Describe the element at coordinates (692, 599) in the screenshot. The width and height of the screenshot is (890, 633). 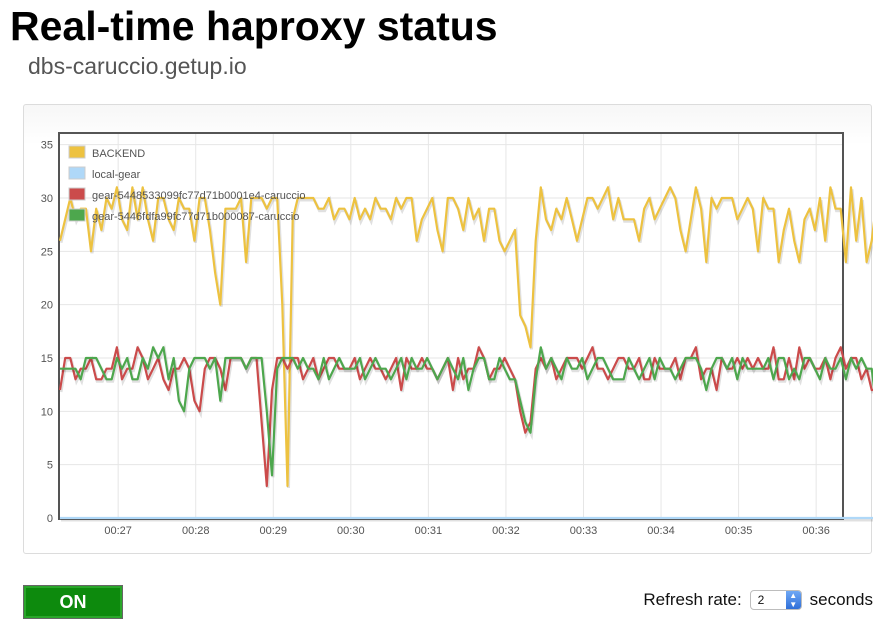
I see `refresh-rate-label: Refresh rate:` at that location.